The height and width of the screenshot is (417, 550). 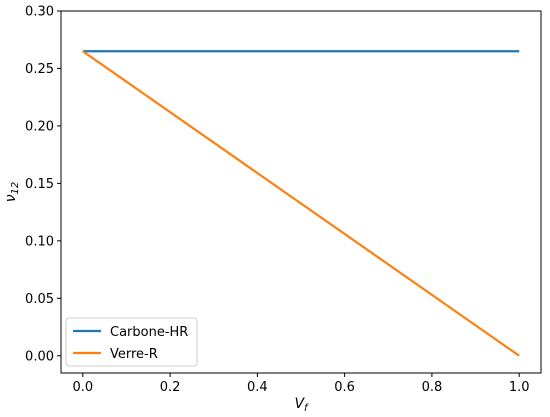 I want to click on y-tick-label: 0.25, so click(x=39, y=69).